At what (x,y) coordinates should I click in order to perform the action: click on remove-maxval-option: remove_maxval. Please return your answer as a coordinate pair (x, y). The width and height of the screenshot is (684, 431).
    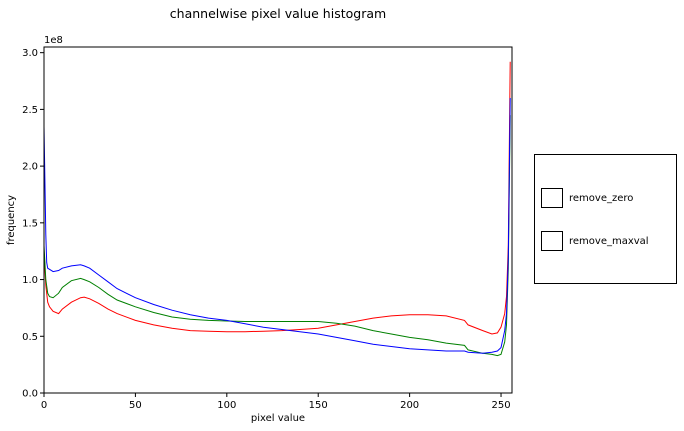
    Looking at the image, I should click on (595, 241).